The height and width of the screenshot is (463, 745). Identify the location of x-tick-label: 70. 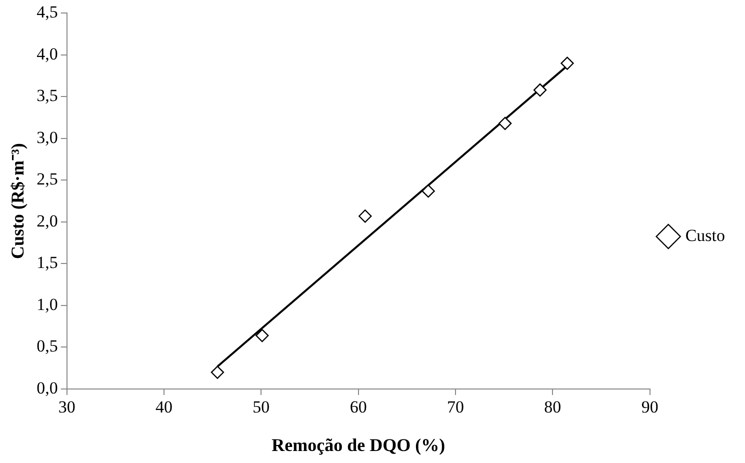
(455, 407).